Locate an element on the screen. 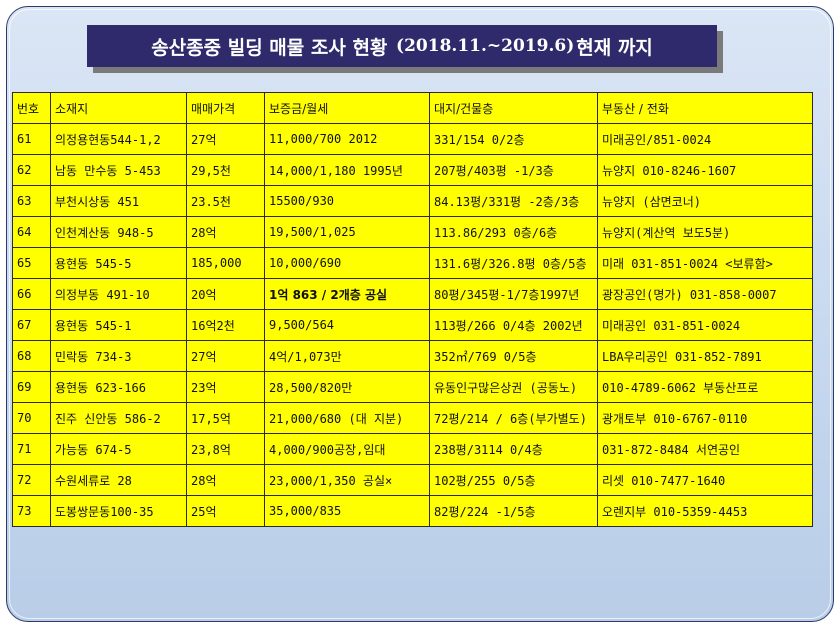  cell-number: 72 is located at coordinates (31, 480).